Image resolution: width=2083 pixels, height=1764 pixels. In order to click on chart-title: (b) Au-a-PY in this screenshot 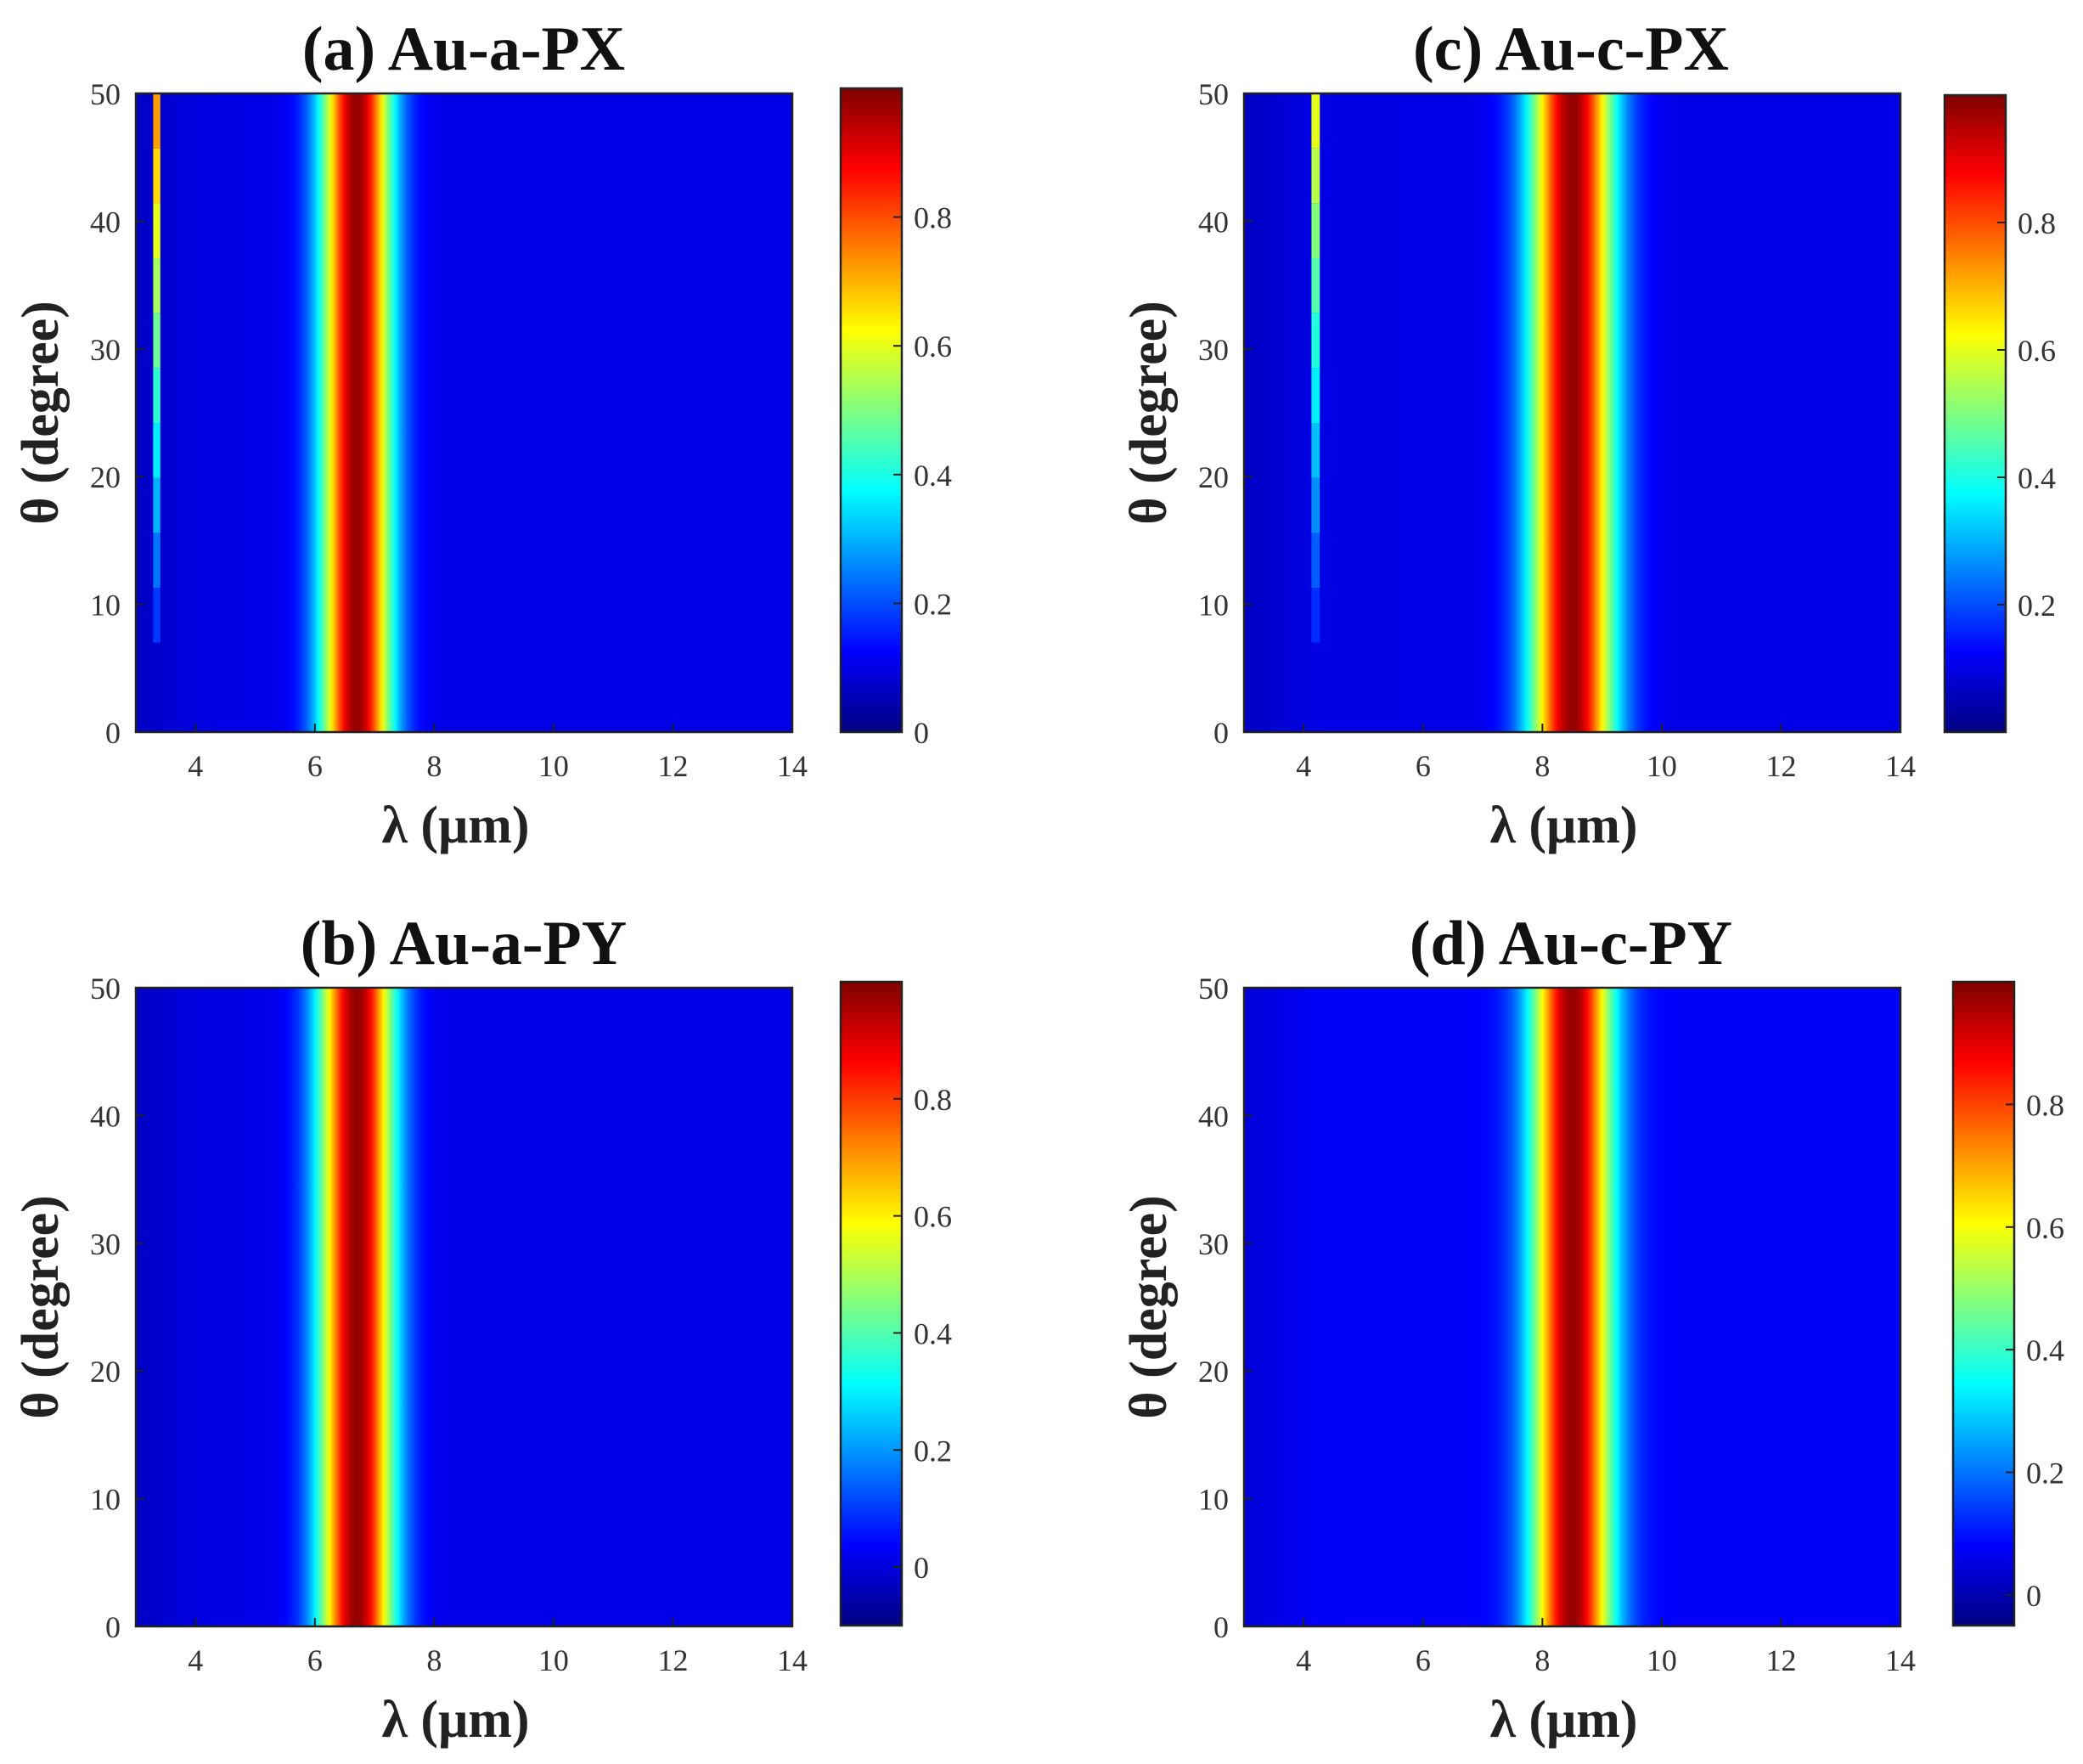, I will do `click(464, 944)`.